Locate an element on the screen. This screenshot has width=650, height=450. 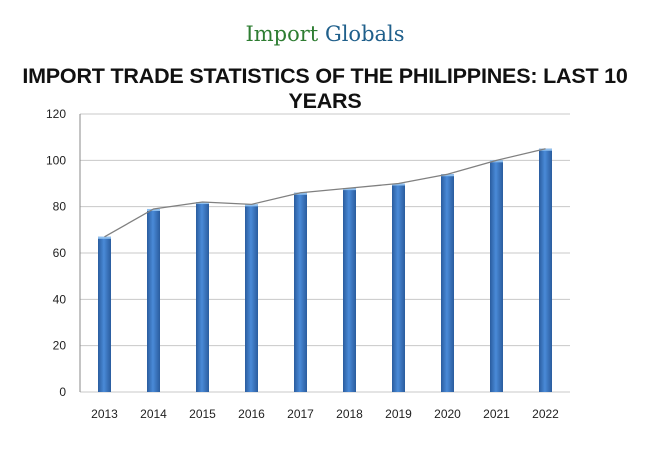
logo-text-globals: Globals is located at coordinates (364, 34).